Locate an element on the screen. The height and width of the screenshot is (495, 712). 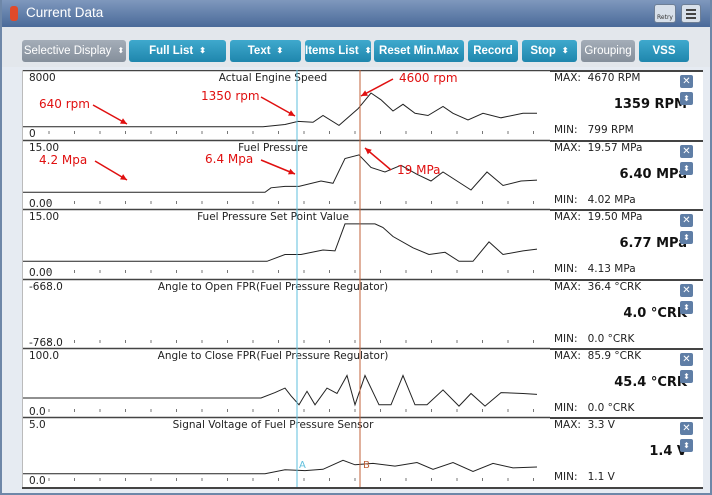
app-icon is located at coordinates (14, 13).